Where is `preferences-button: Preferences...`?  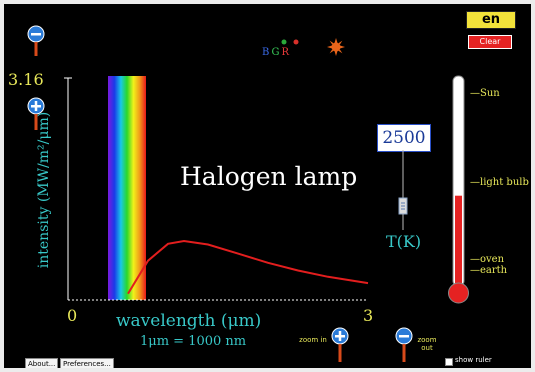 preferences-button: Preferences... is located at coordinates (87, 363).